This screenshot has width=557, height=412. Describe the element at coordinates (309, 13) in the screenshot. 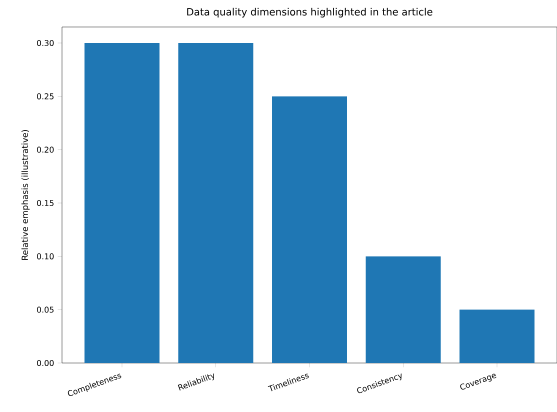

I see `chart-title: Data quality dimensions highlighted in the article` at that location.